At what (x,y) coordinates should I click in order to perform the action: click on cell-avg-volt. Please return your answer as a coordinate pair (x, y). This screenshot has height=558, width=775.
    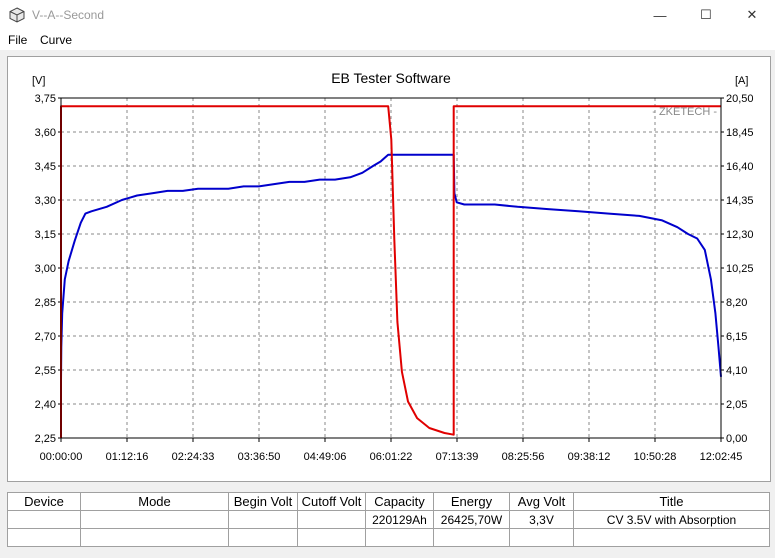
    Looking at the image, I should click on (541, 537).